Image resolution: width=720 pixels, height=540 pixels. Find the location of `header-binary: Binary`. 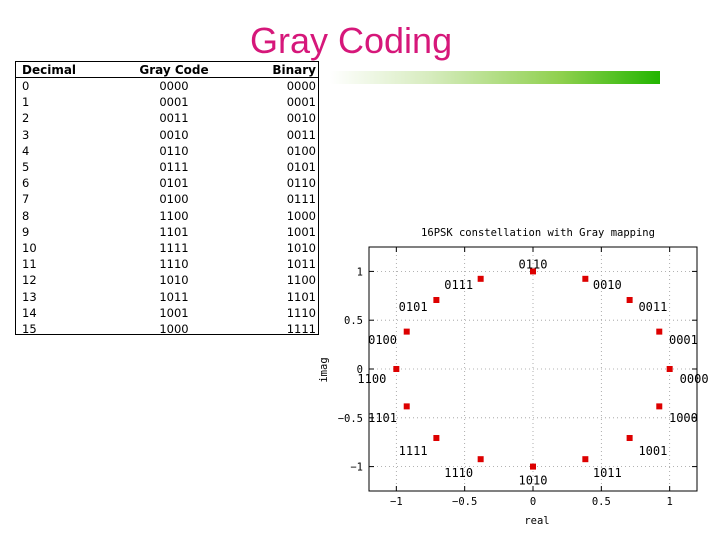

header-binary: Binary is located at coordinates (276, 70).